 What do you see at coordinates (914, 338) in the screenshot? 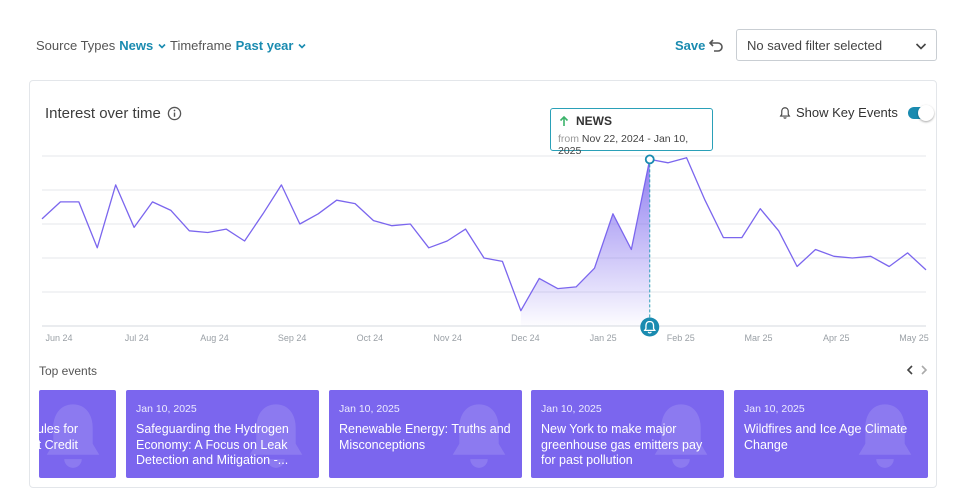
I see `x-tick-label: May 25` at bounding box center [914, 338].